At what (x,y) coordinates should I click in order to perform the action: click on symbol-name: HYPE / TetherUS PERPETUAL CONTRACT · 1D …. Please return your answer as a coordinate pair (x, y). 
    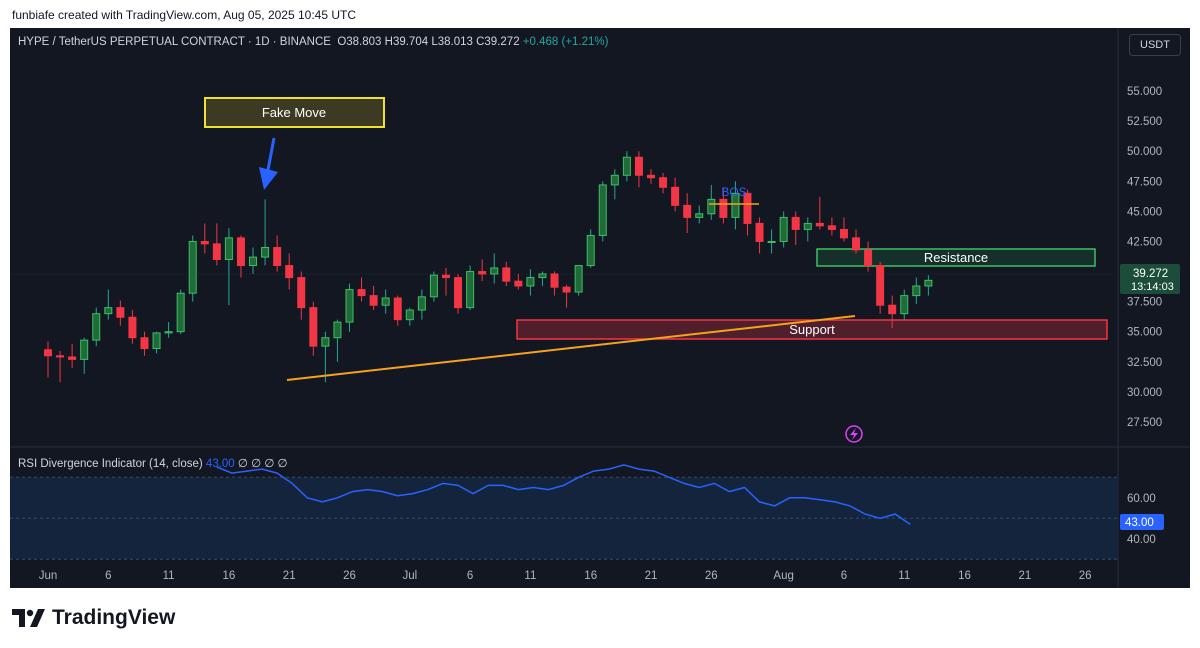
    Looking at the image, I should click on (174, 42).